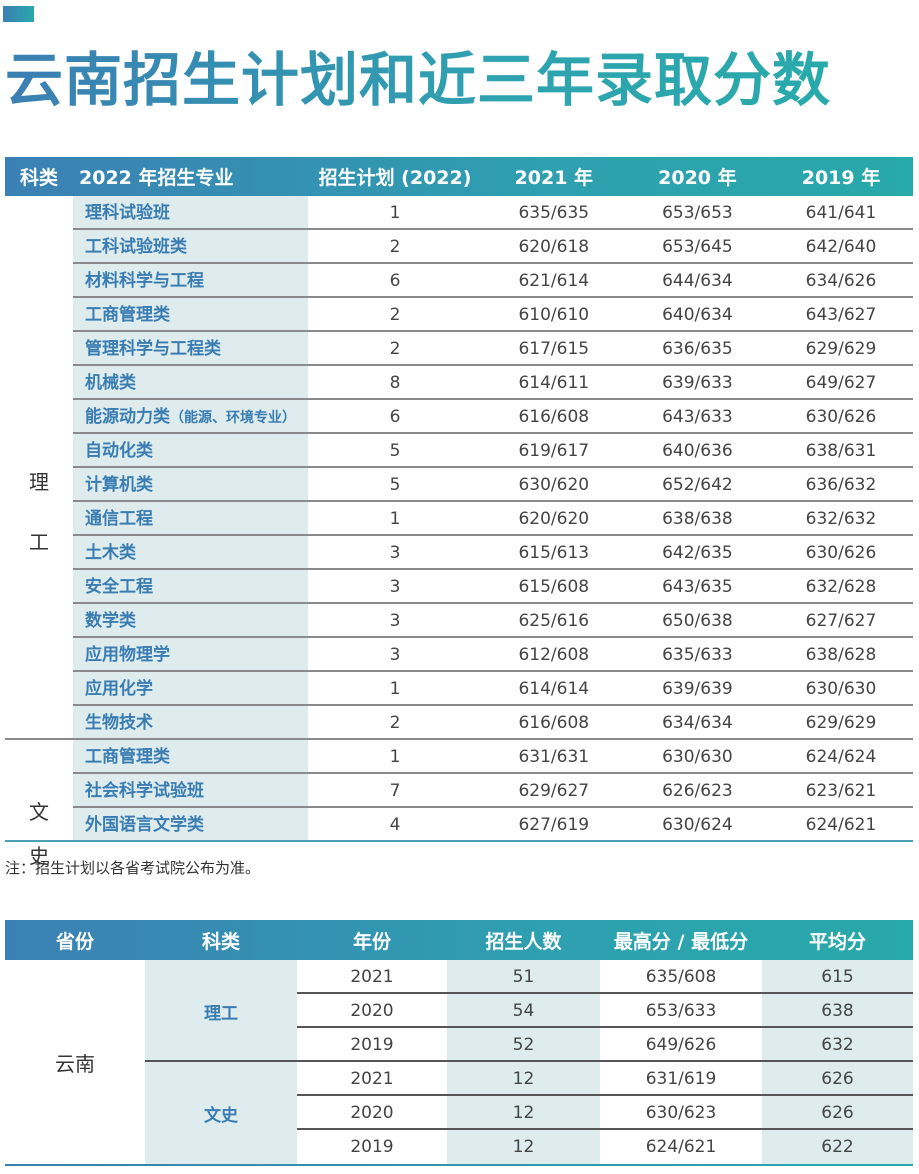 The width and height of the screenshot is (919, 1174). What do you see at coordinates (39, 542) in the screenshot?
I see `group-label-science: 工` at bounding box center [39, 542].